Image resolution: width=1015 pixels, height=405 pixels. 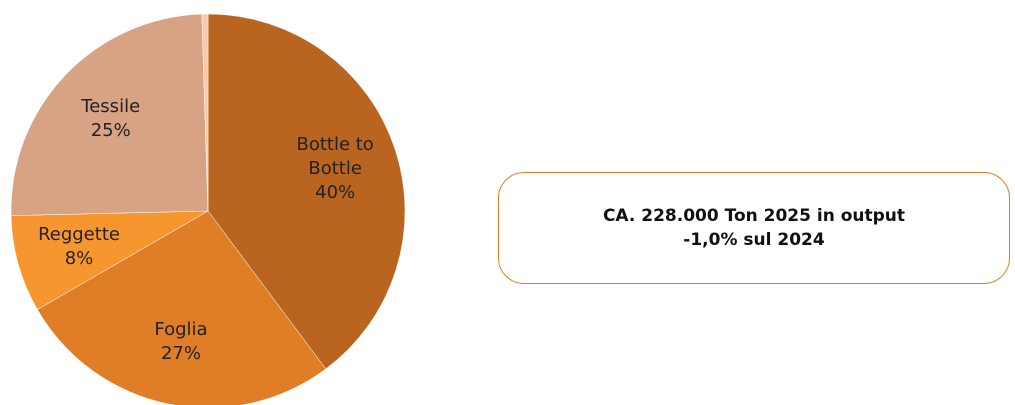 What do you see at coordinates (754, 216) in the screenshot?
I see `callout-line: CA. 228.000 Ton 2025 in output` at bounding box center [754, 216].